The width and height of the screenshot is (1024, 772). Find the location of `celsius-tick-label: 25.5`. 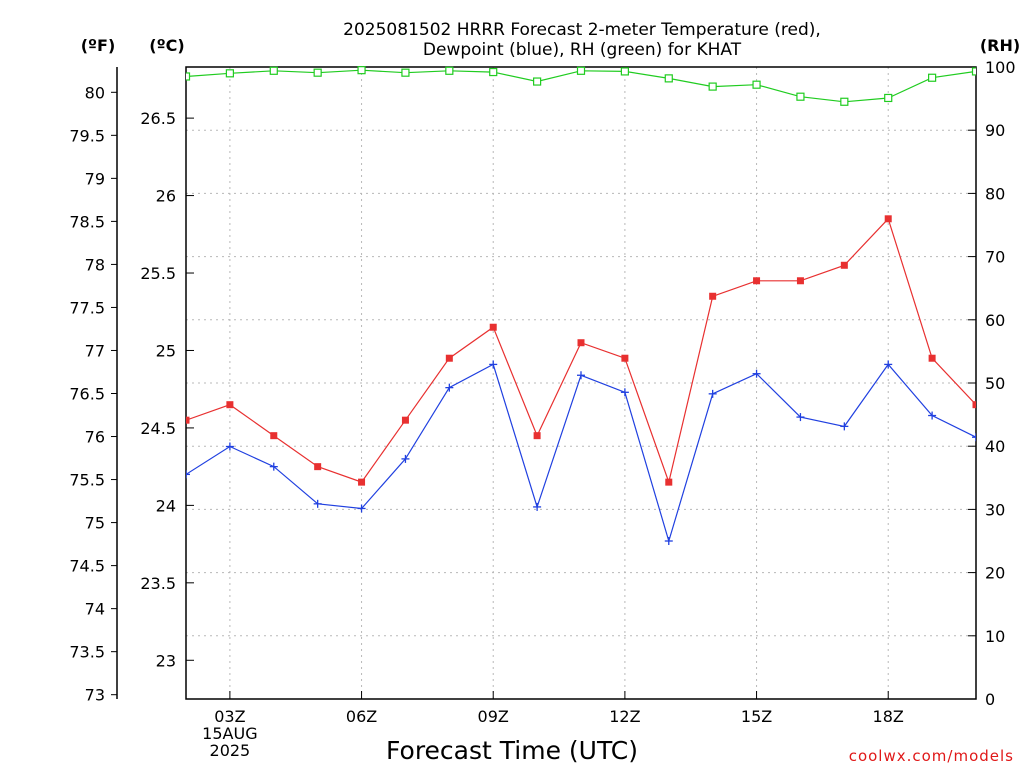

celsius-tick-label: 25.5 is located at coordinates (158, 273).